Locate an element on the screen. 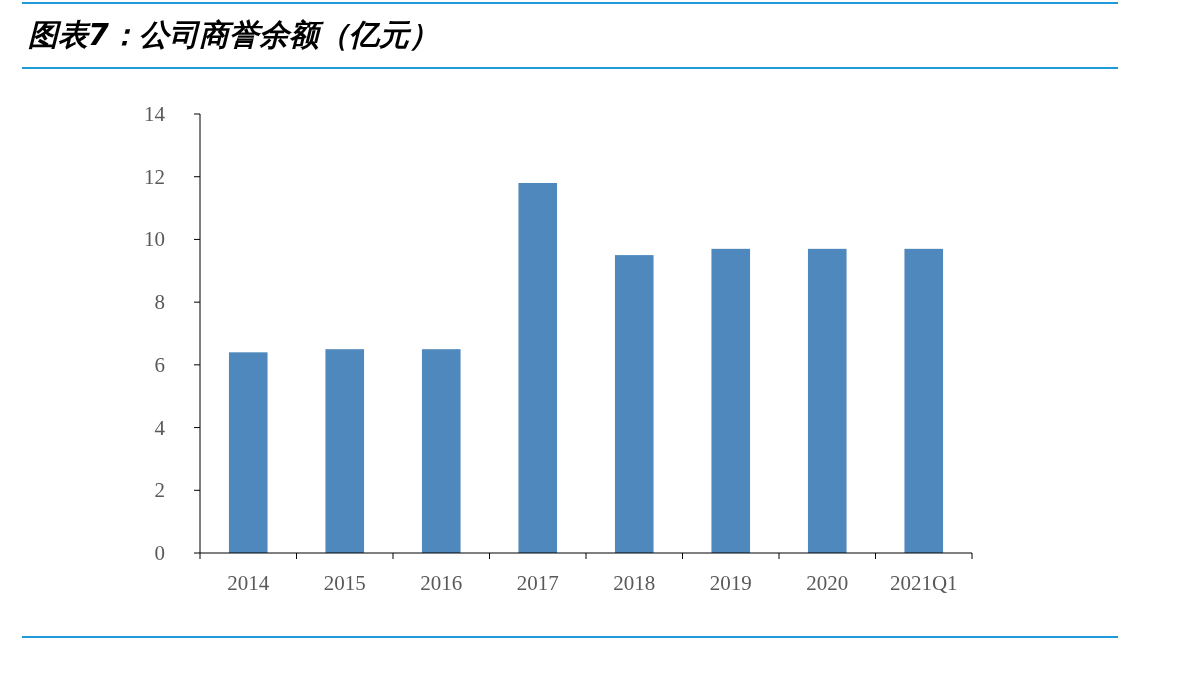 This screenshot has height=697, width=1201. y-tick-label: 2 is located at coordinates (159, 490).